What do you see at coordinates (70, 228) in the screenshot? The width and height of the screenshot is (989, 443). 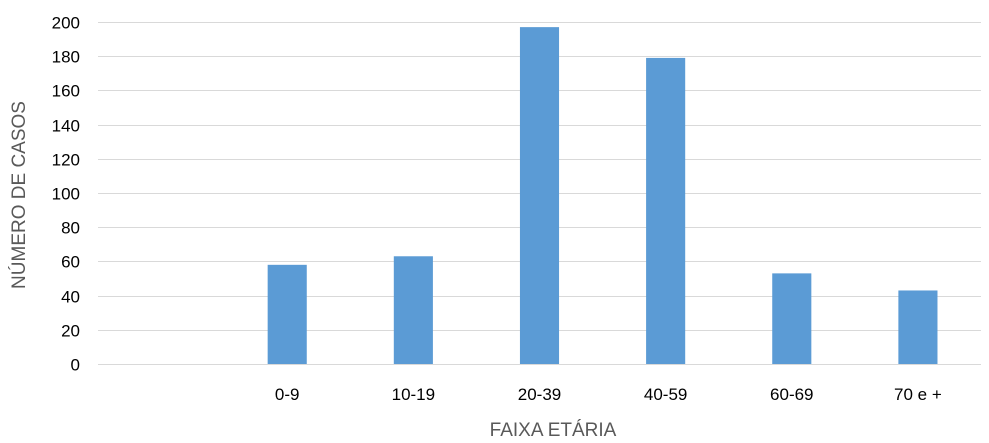 I see `y-tick-label: 80` at bounding box center [70, 228].